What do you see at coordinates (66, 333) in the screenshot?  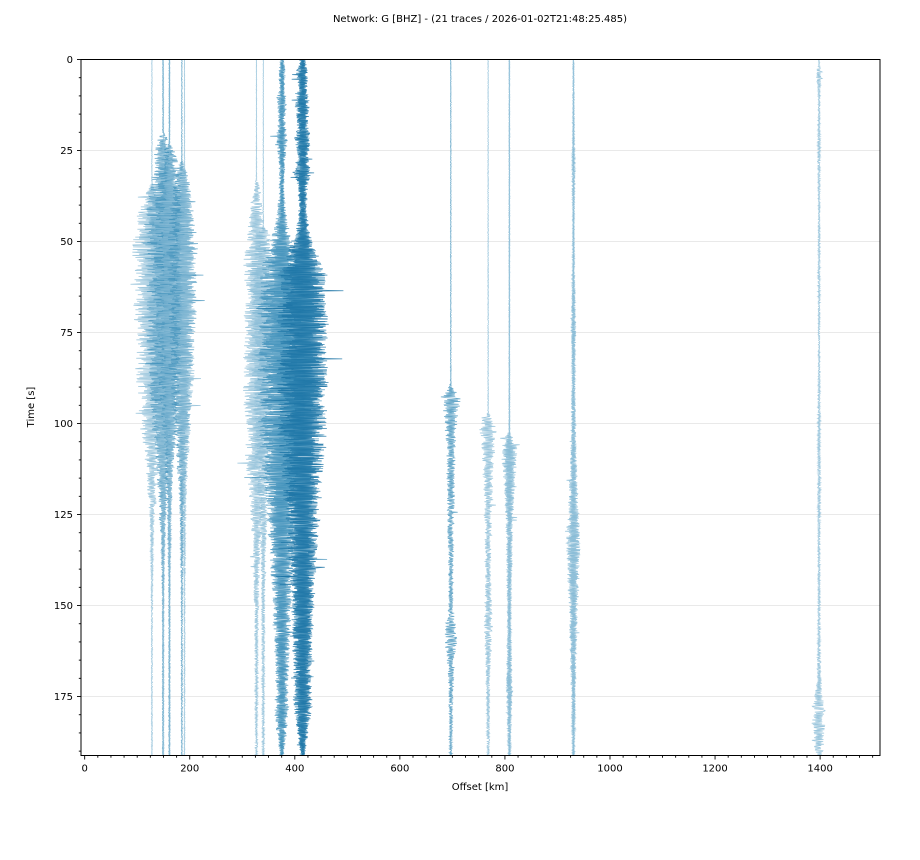 I see `y-tick-label: 75` at bounding box center [66, 333].